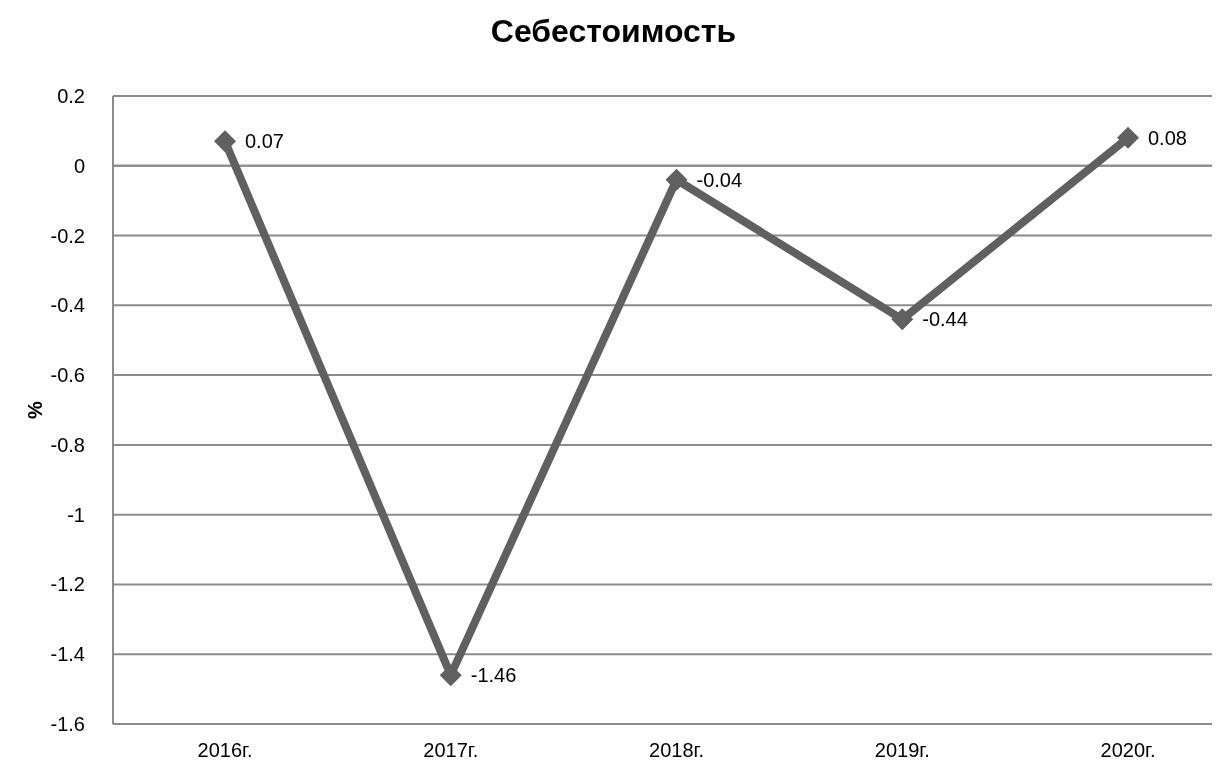 The width and height of the screenshot is (1227, 769). I want to click on y-tick-label: -1.2, so click(67, 584).